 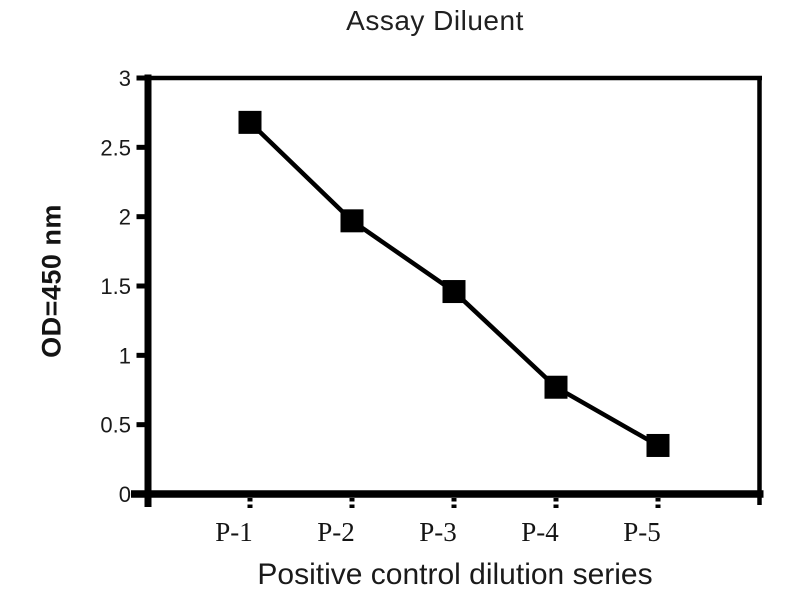 What do you see at coordinates (115, 425) in the screenshot?
I see `y-tick-label: 0.5` at bounding box center [115, 425].